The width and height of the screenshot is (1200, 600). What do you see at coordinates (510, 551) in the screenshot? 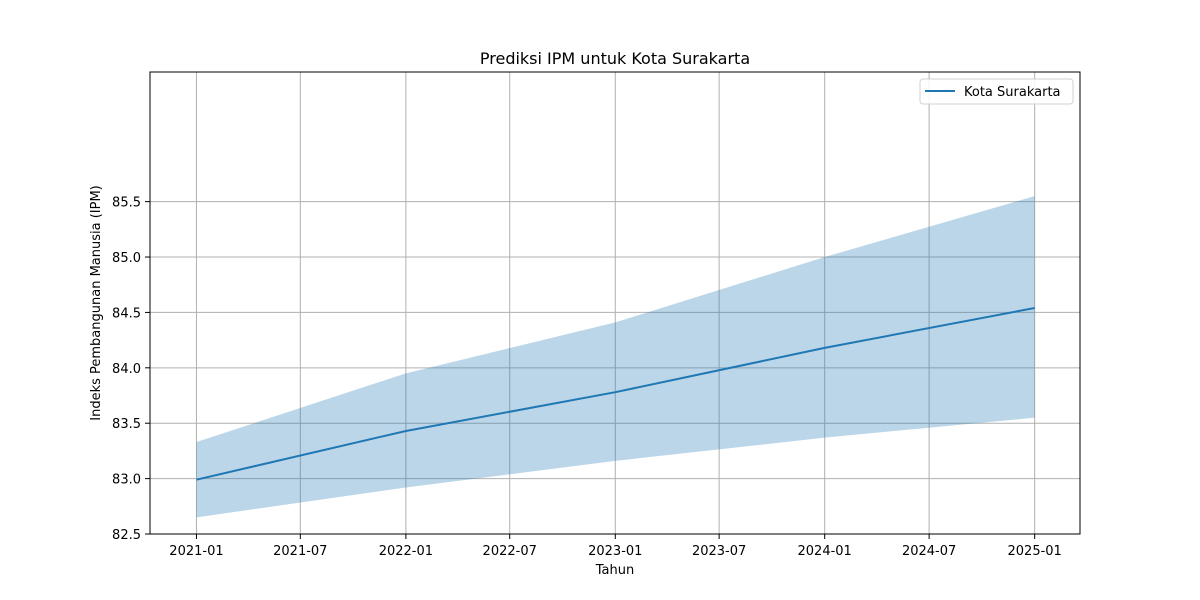
I see `x-tick-label: 2022-07` at bounding box center [510, 551].